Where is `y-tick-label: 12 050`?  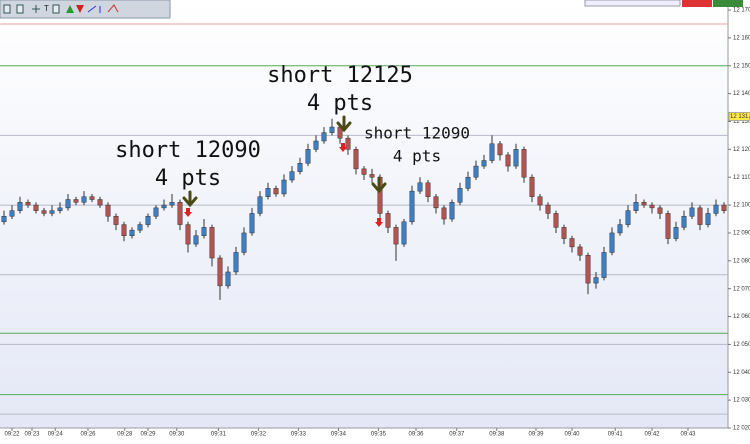 y-tick-label: 12 050 is located at coordinates (741, 345).